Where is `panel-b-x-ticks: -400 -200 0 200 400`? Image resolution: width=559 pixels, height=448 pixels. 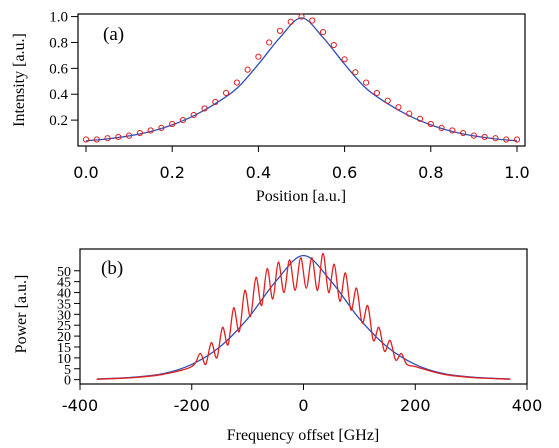
panel-b-x-ticks: -400 -200 0 200 400 is located at coordinates (302, 399).